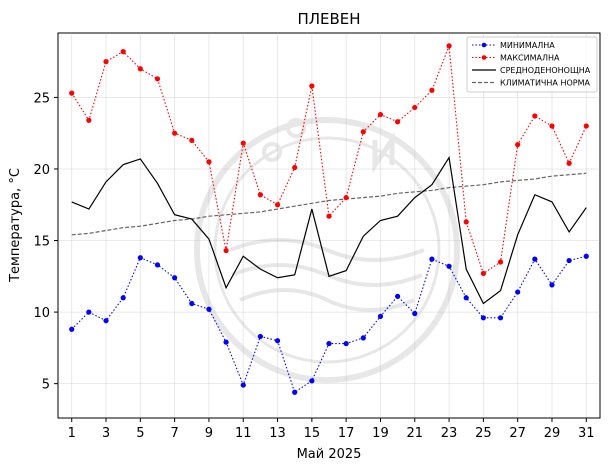 This screenshot has height=470, width=609. What do you see at coordinates (41, 242) in the screenshot?
I see `y-tick-label: 15` at bounding box center [41, 242].